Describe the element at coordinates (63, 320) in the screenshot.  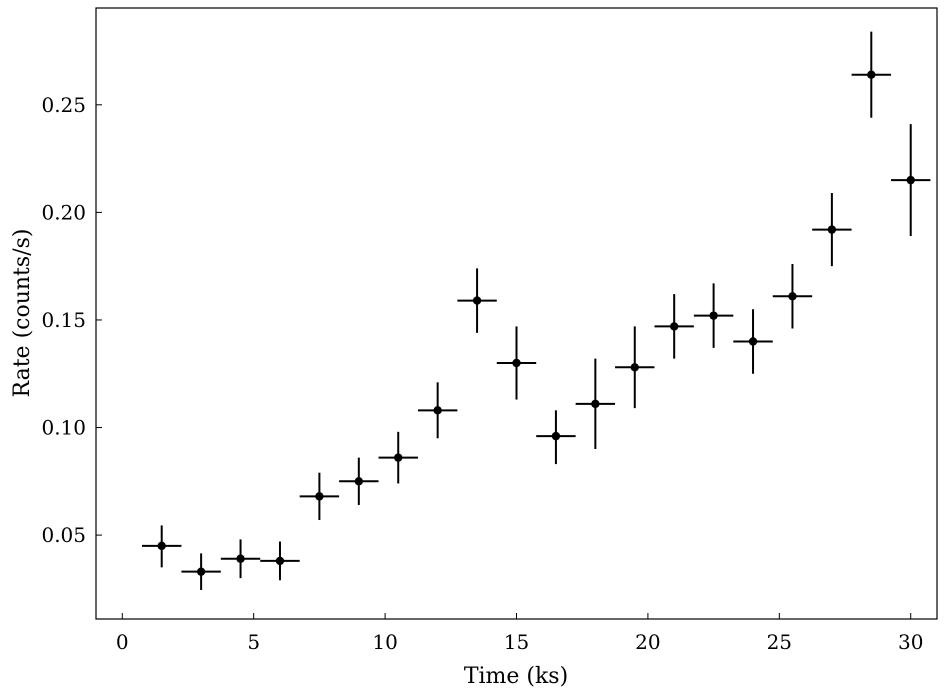
I see `y-tick-label: 0.15` at that location.